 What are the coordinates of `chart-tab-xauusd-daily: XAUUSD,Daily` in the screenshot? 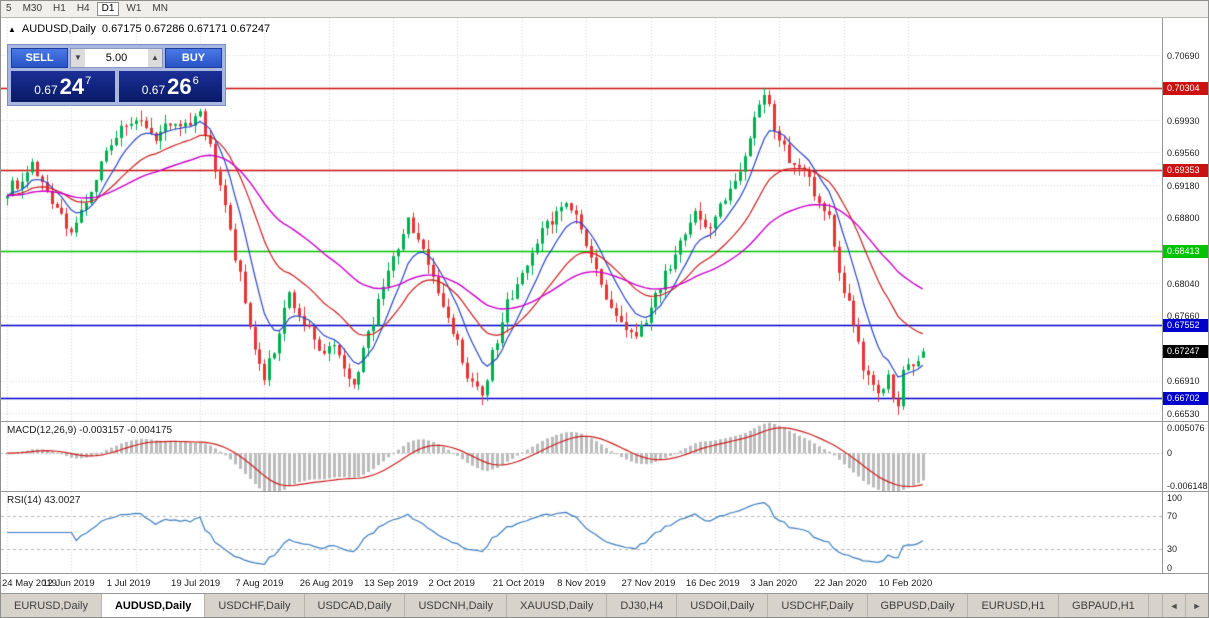 It's located at (557, 605).